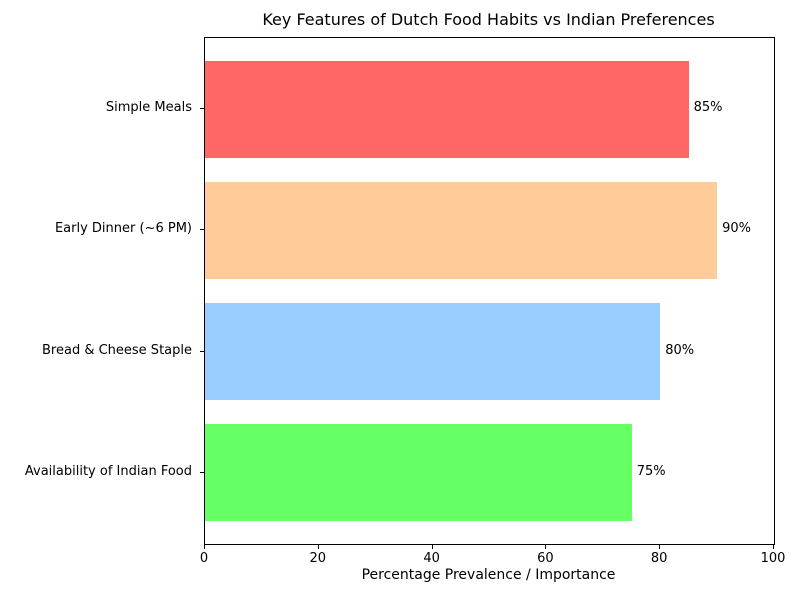 This screenshot has width=800, height=600. What do you see at coordinates (123, 229) in the screenshot?
I see `y-category-label: Early Dinner (~6 PM)` at bounding box center [123, 229].